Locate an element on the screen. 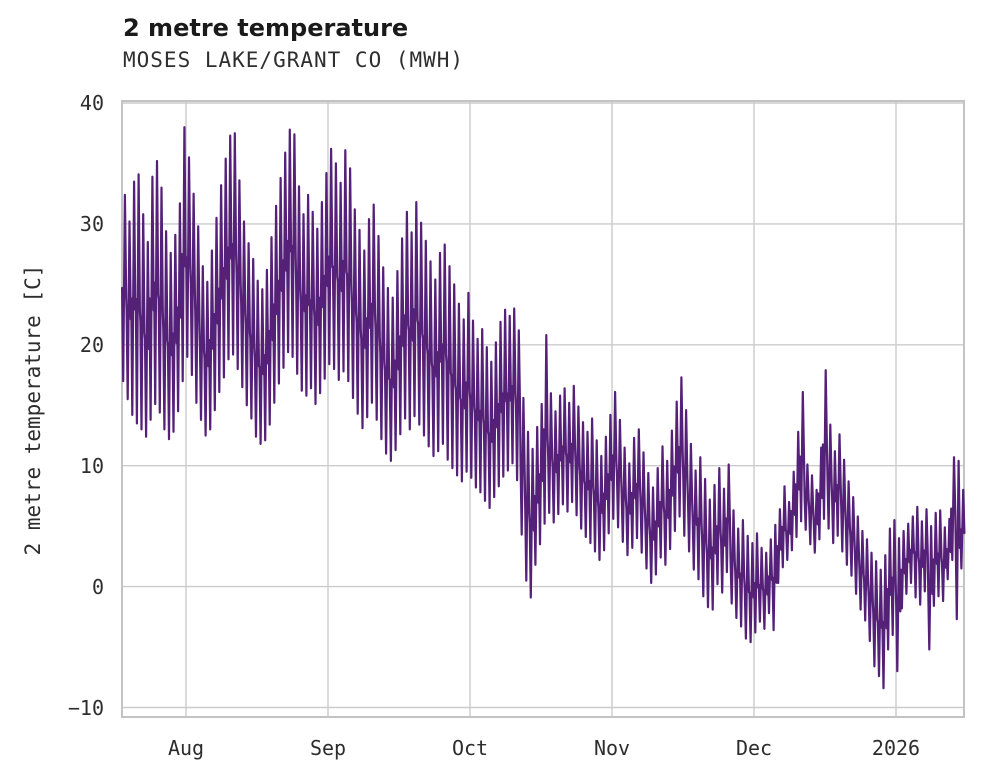 This screenshot has width=981, height=782. x-tick-label: Oct is located at coordinates (470, 748).